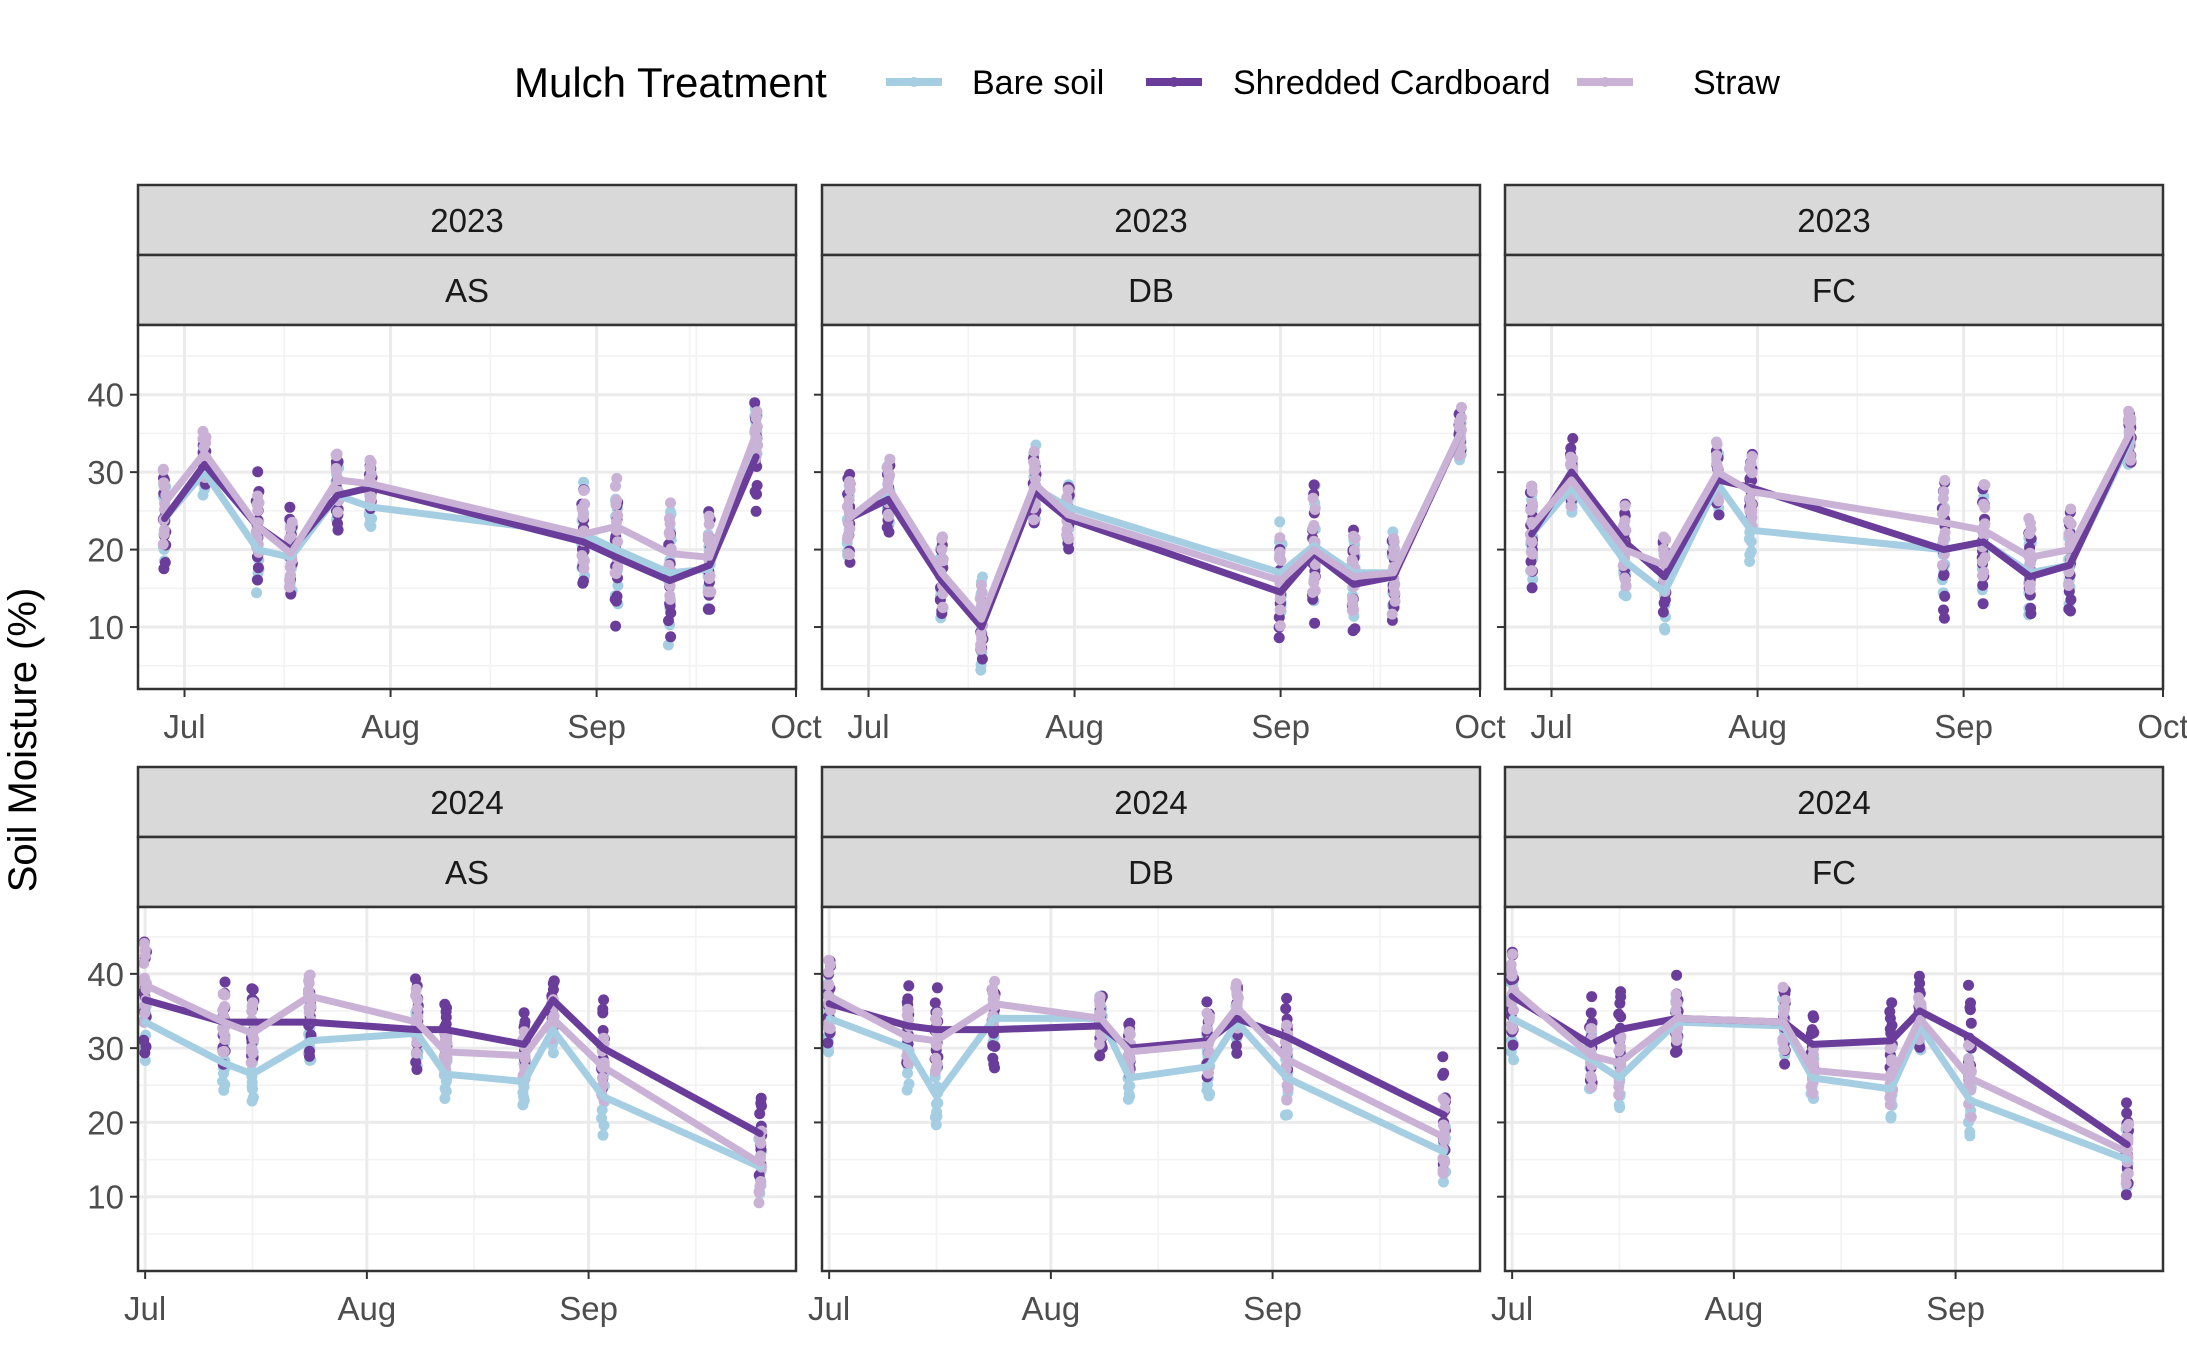 This screenshot has height=1350, width=2187. What do you see at coordinates (466, 802) in the screenshot?
I see `strip-year-label: 2024` at bounding box center [466, 802].